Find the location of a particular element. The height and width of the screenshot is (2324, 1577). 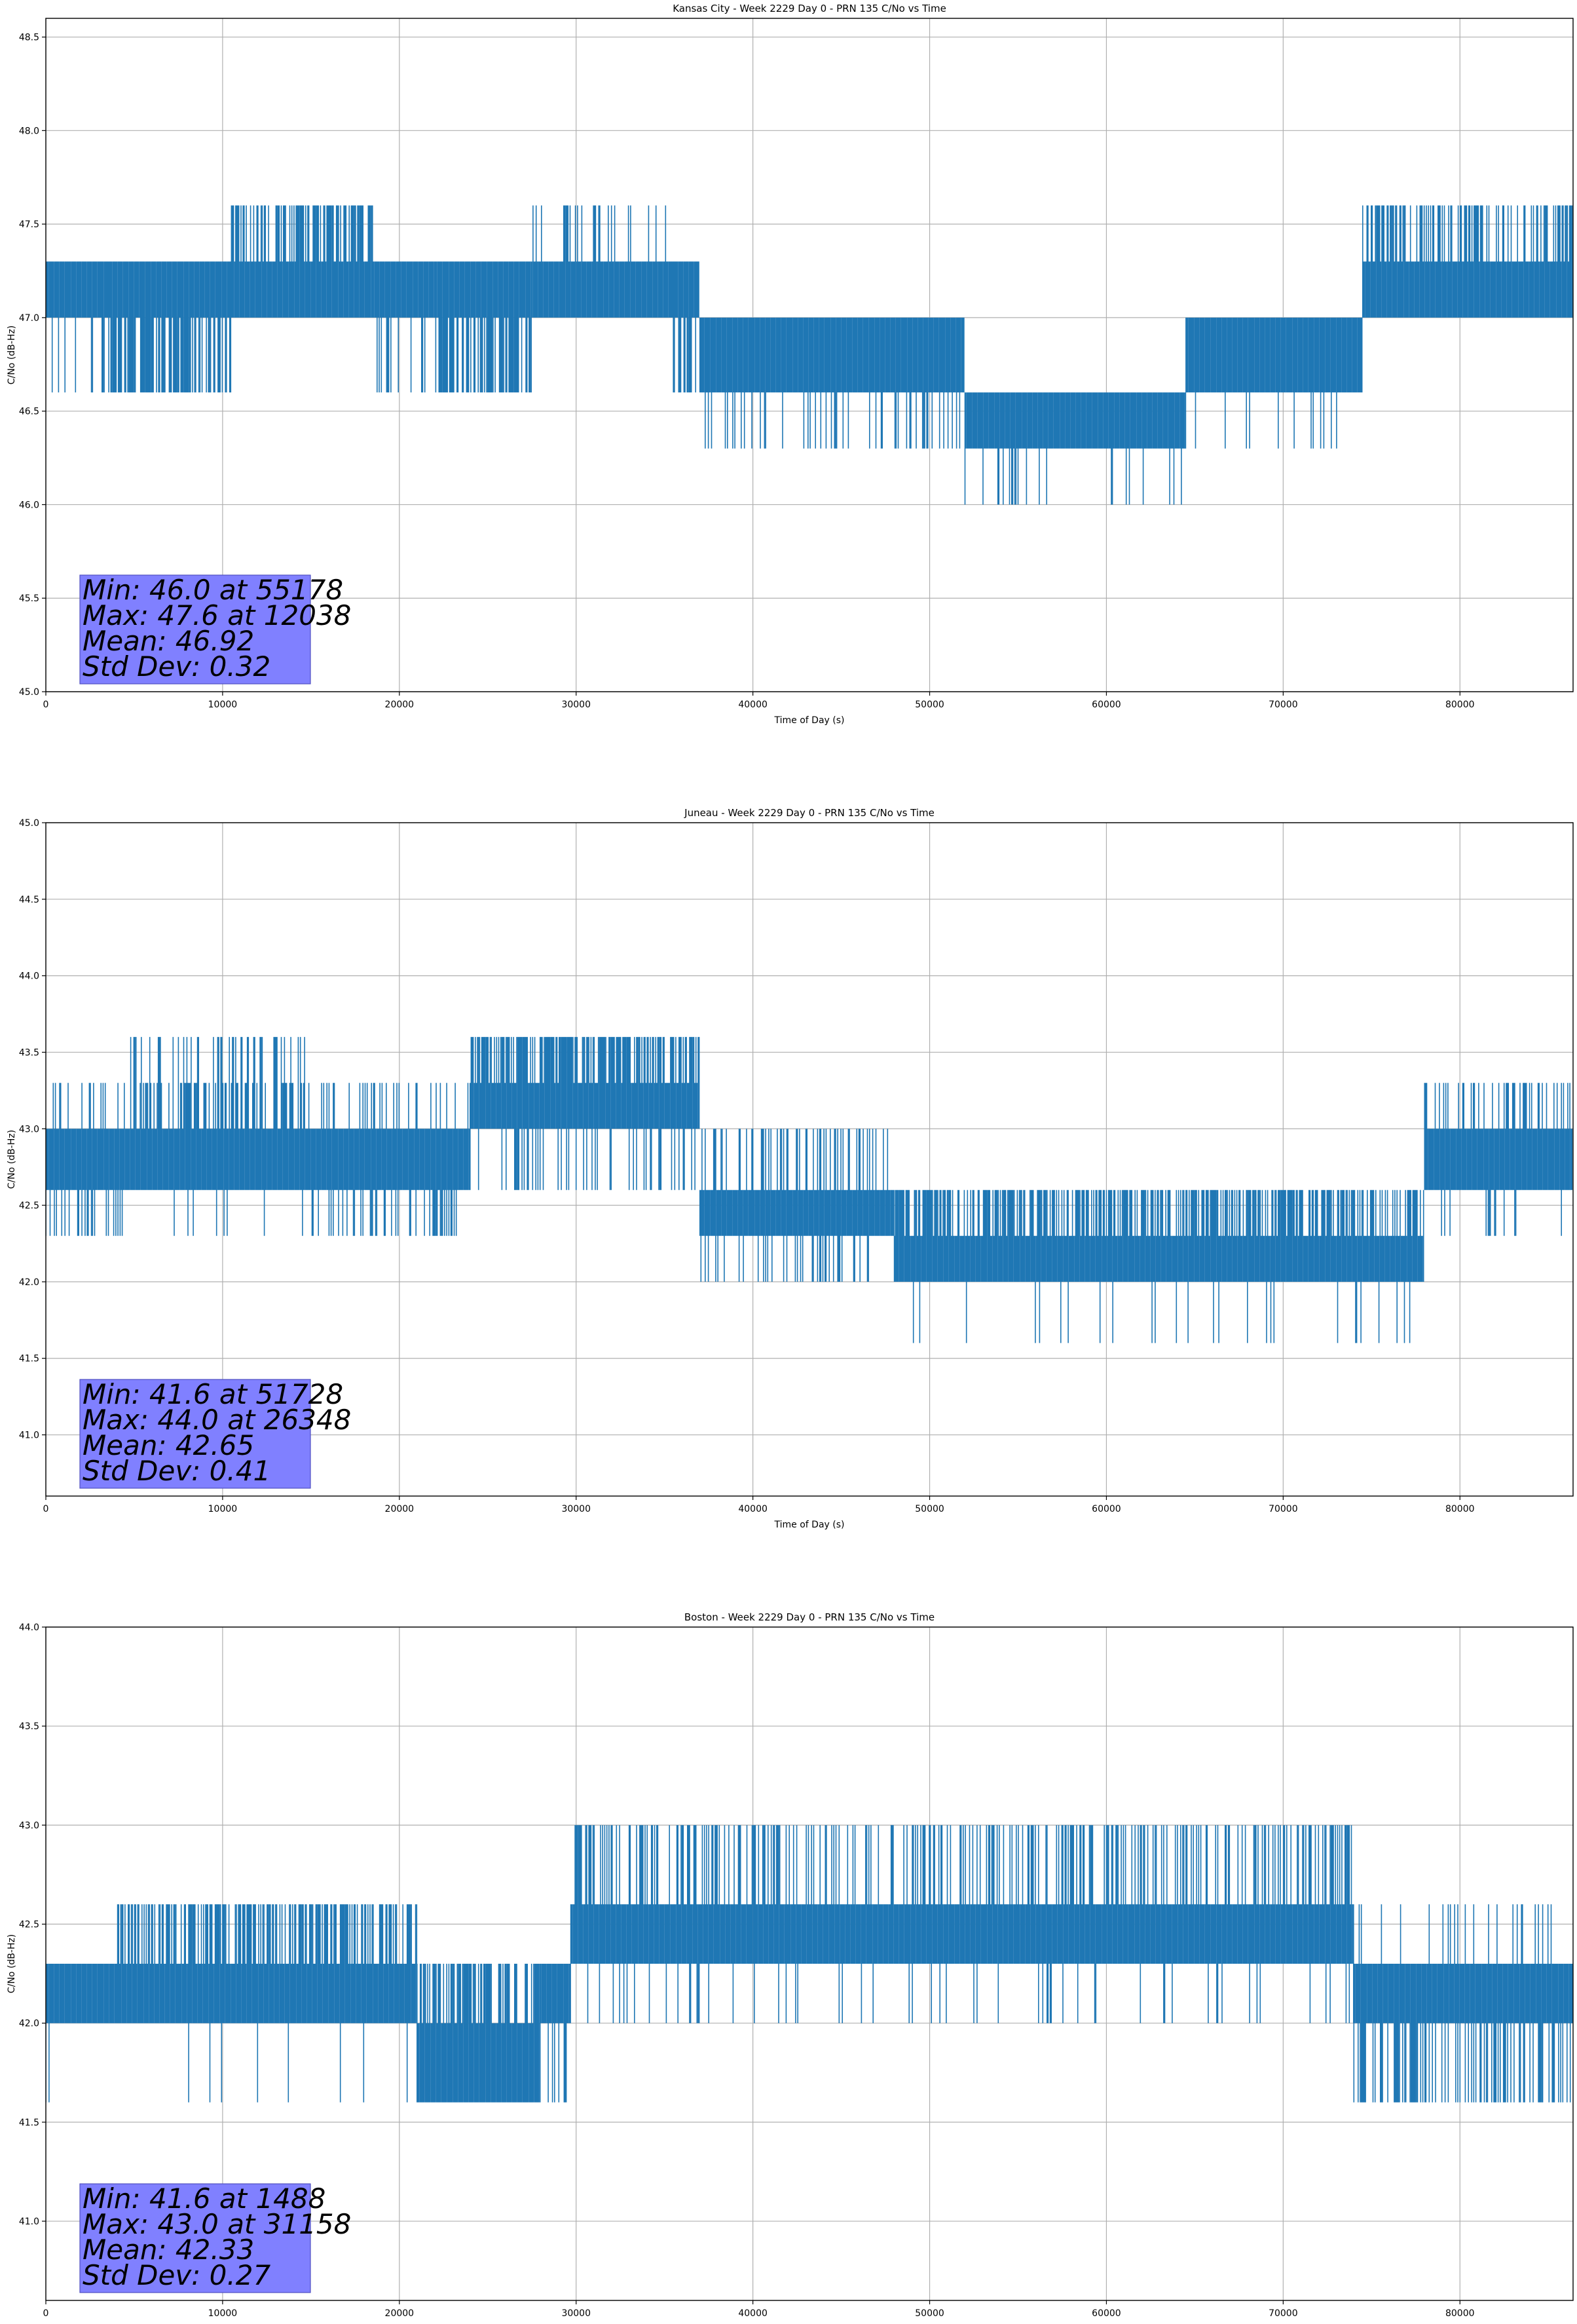

stats-line: Max: 47.6 at 12038 is located at coordinates (217, 615).